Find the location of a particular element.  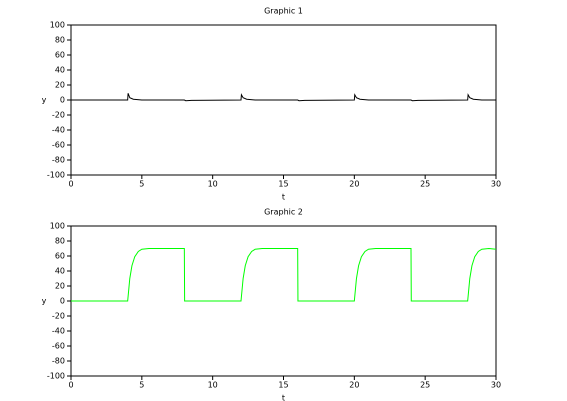

chart-title: Graphic 1 is located at coordinates (283, 11).